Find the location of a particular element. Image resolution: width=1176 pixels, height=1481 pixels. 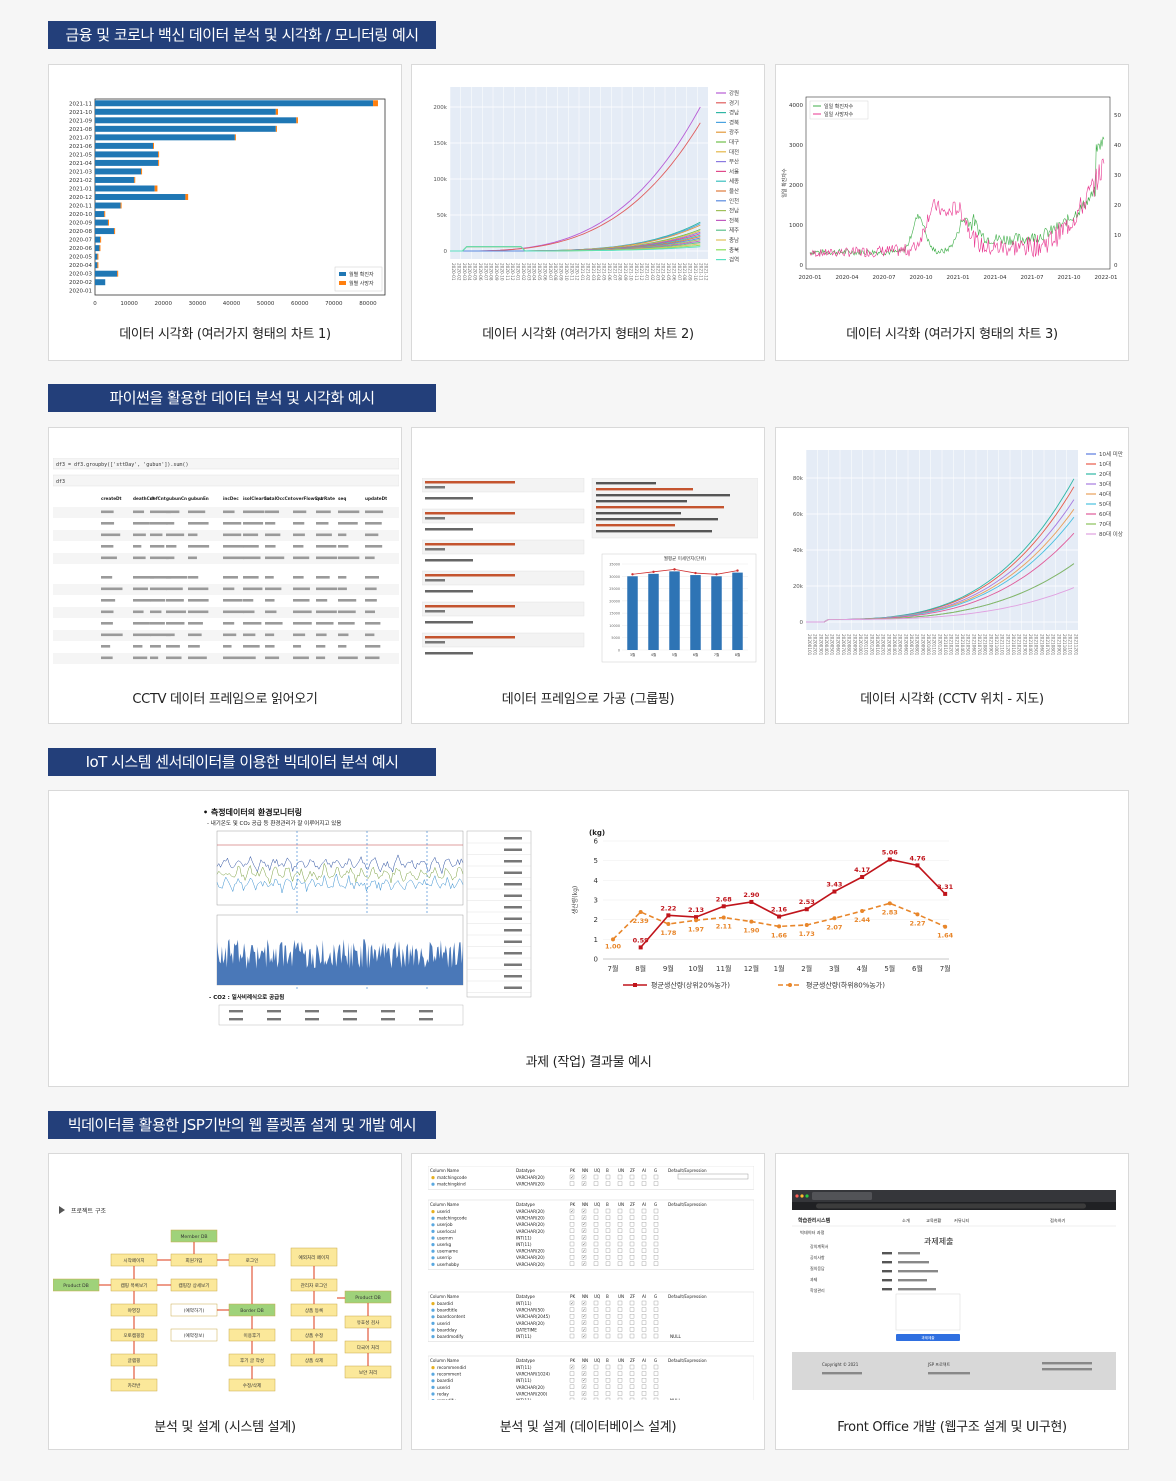

column-type: INT(11) is located at coordinates (524, 1303).